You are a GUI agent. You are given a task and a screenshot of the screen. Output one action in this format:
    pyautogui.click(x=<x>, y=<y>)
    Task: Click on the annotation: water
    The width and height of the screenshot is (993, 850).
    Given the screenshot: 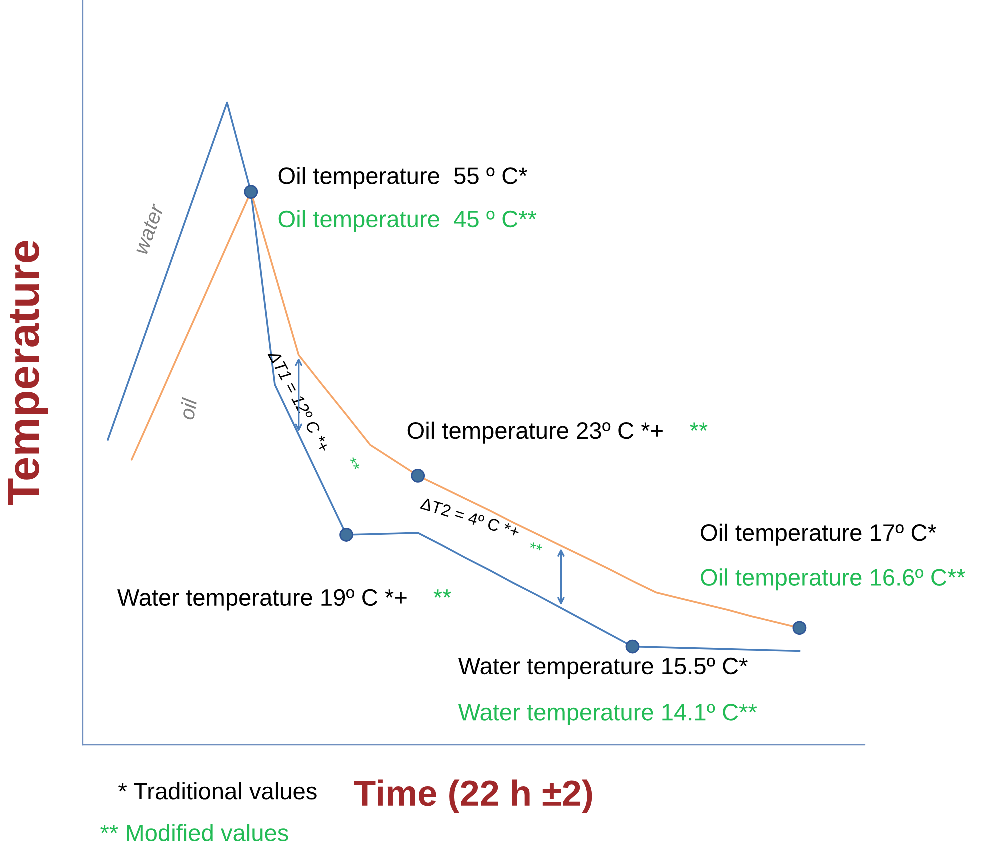 What is the action you would take?
    pyautogui.click(x=149, y=229)
    